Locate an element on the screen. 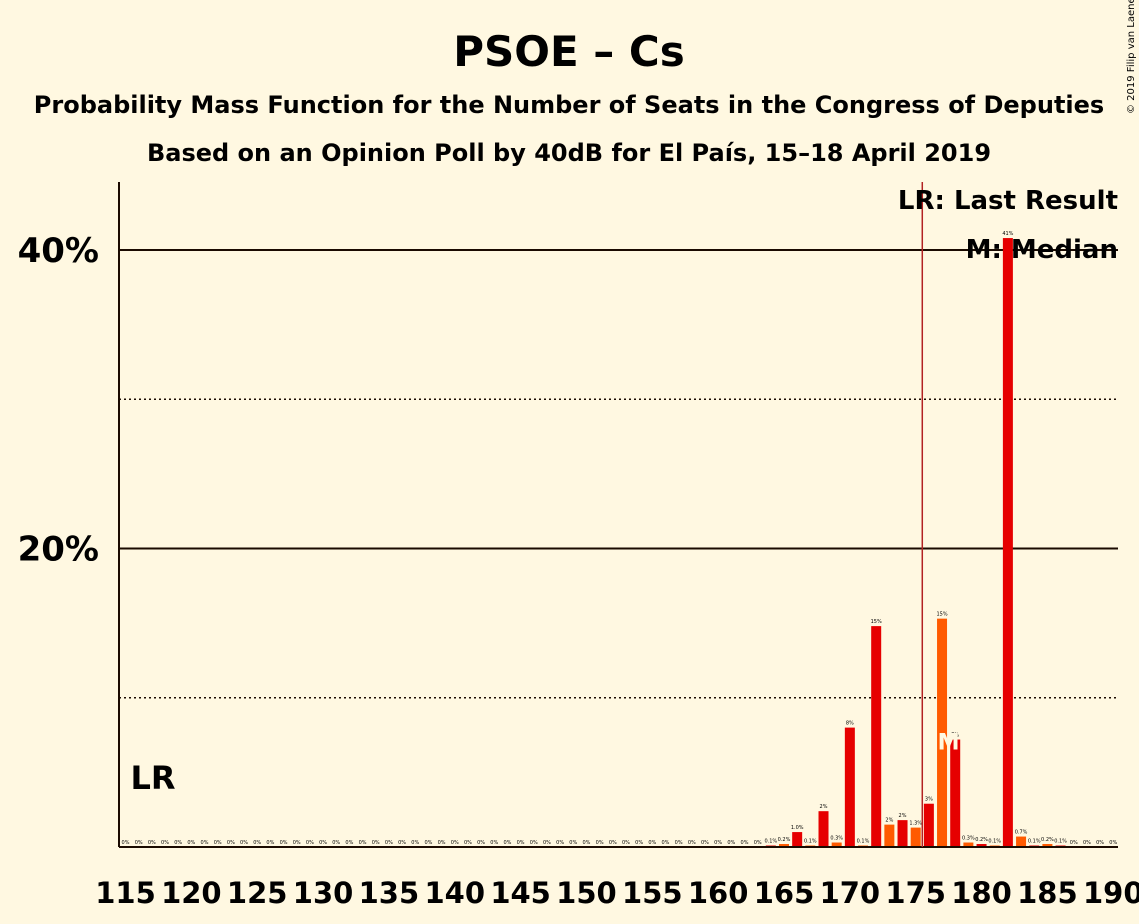  bar-label-186: 0.1% is located at coordinates (1060, 842).